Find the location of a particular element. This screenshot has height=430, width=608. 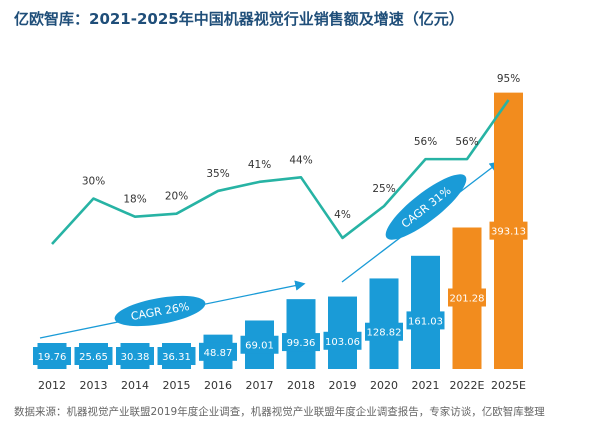

x-tick-2021: 2021 is located at coordinates (426, 385).